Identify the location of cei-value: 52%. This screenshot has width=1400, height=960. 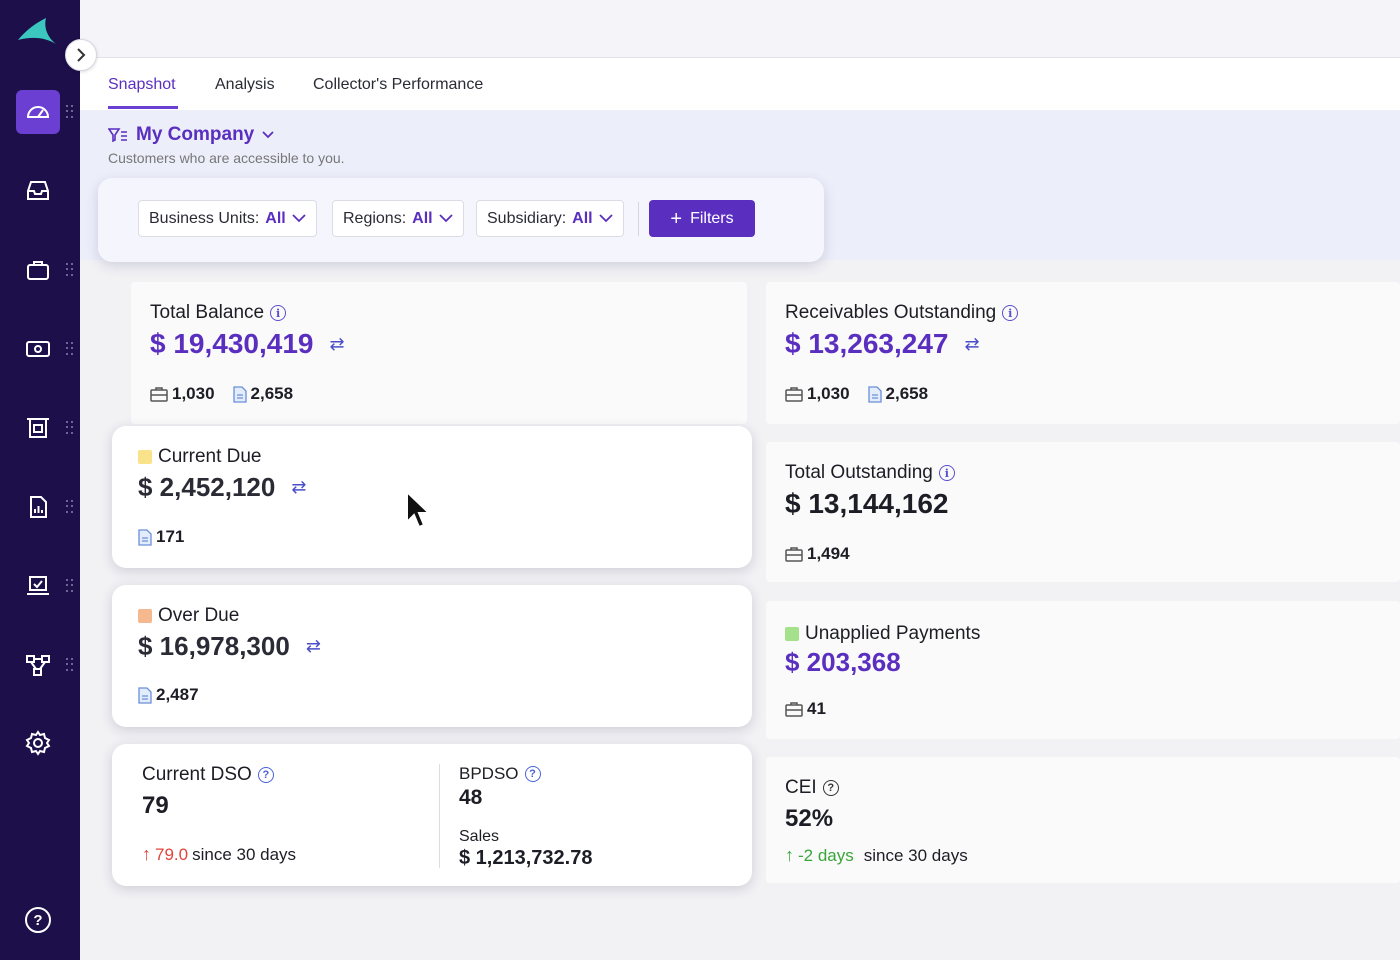
(809, 818).